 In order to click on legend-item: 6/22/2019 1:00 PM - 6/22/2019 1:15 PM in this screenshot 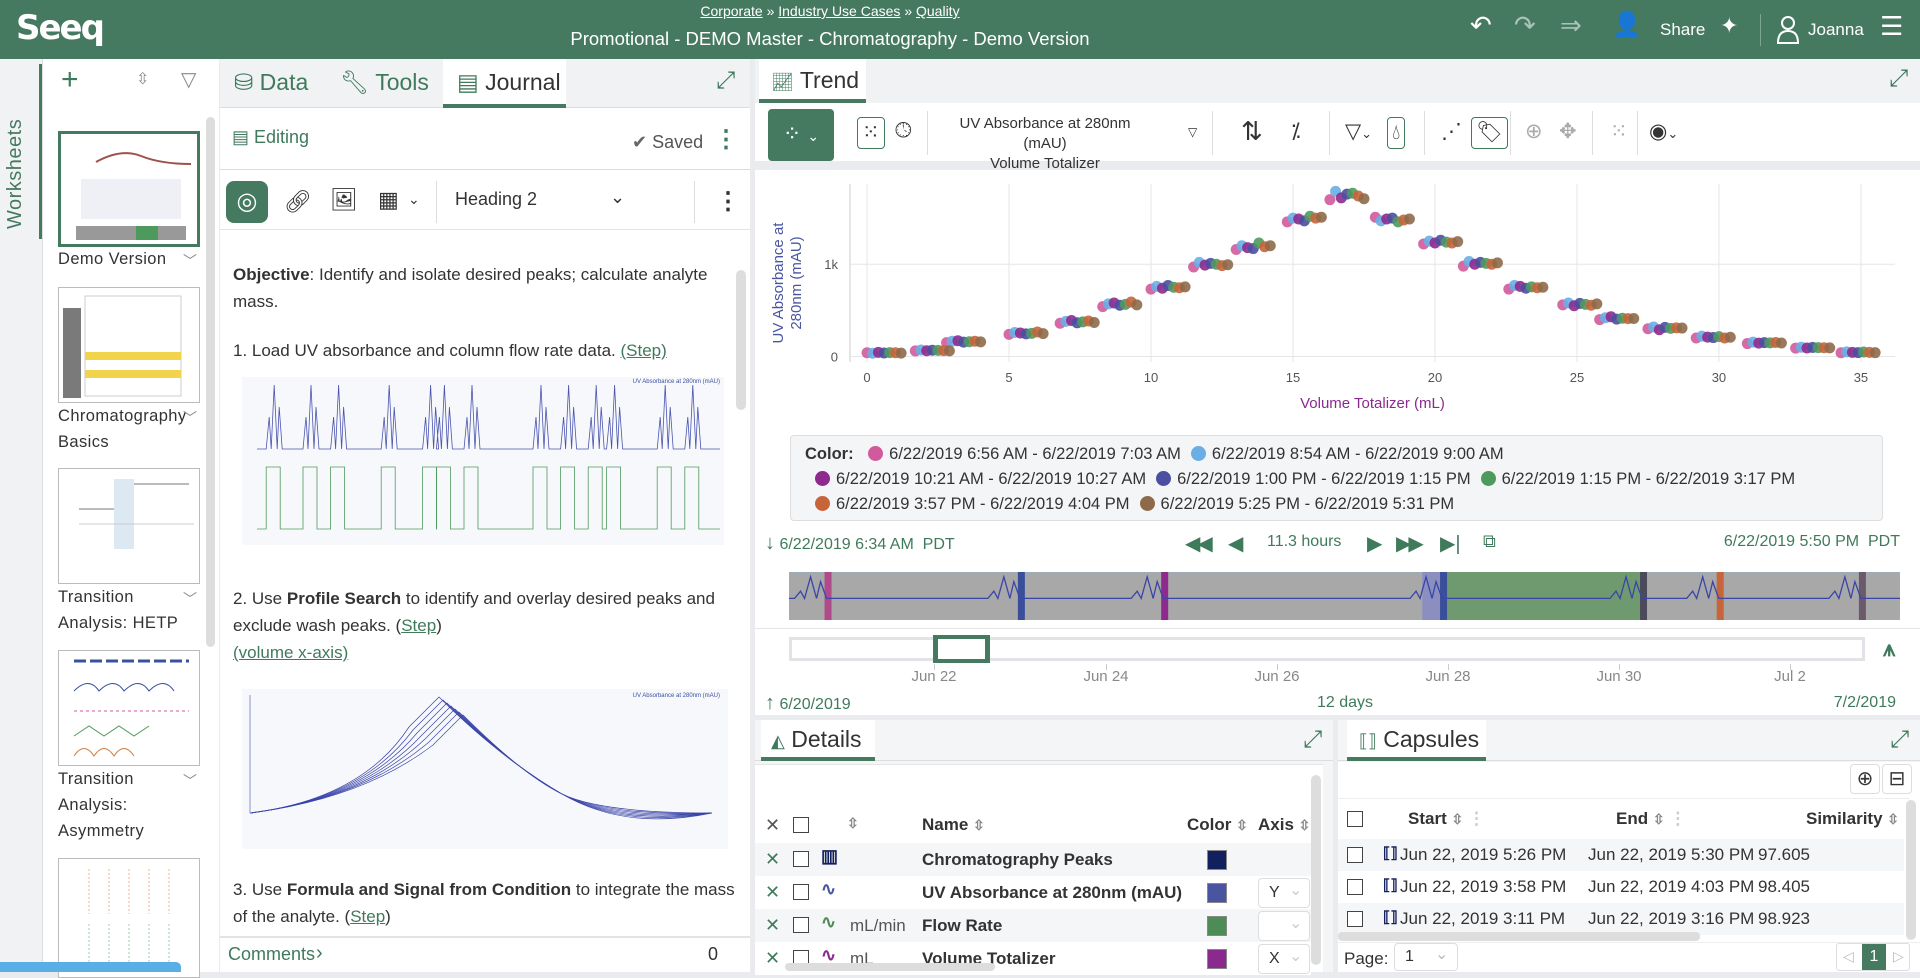, I will do `click(1313, 479)`.